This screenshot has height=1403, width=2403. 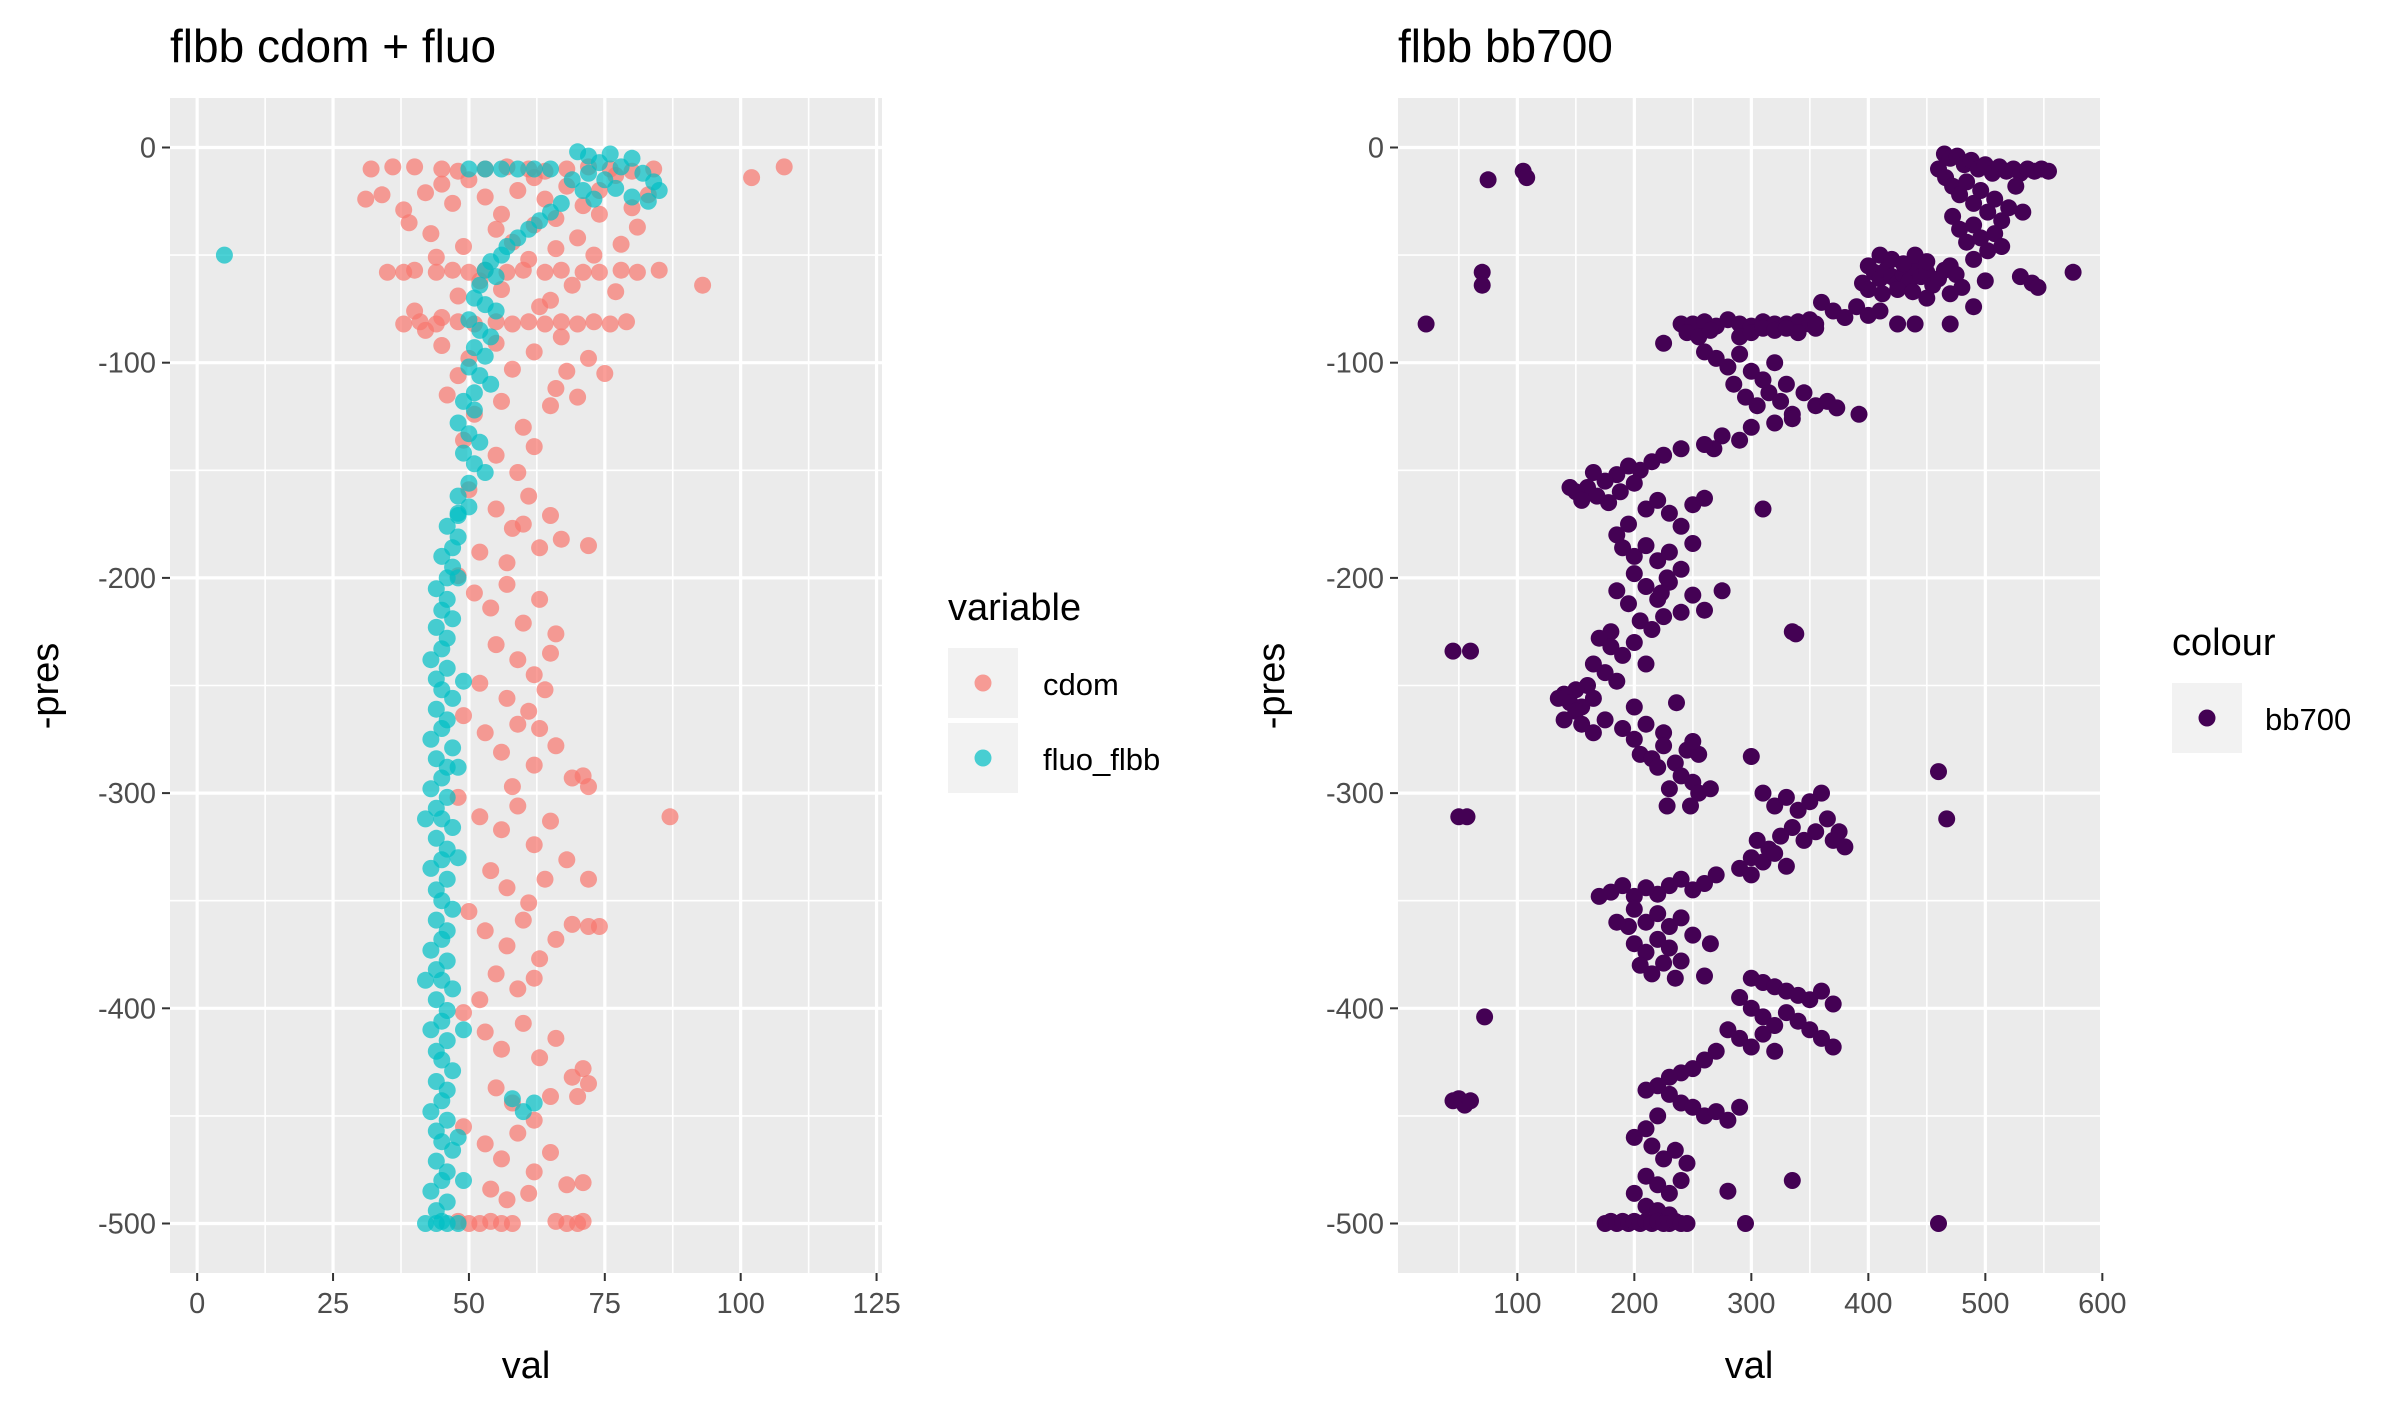 I want to click on x-tick-label: 400, so click(x=1868, y=1304).